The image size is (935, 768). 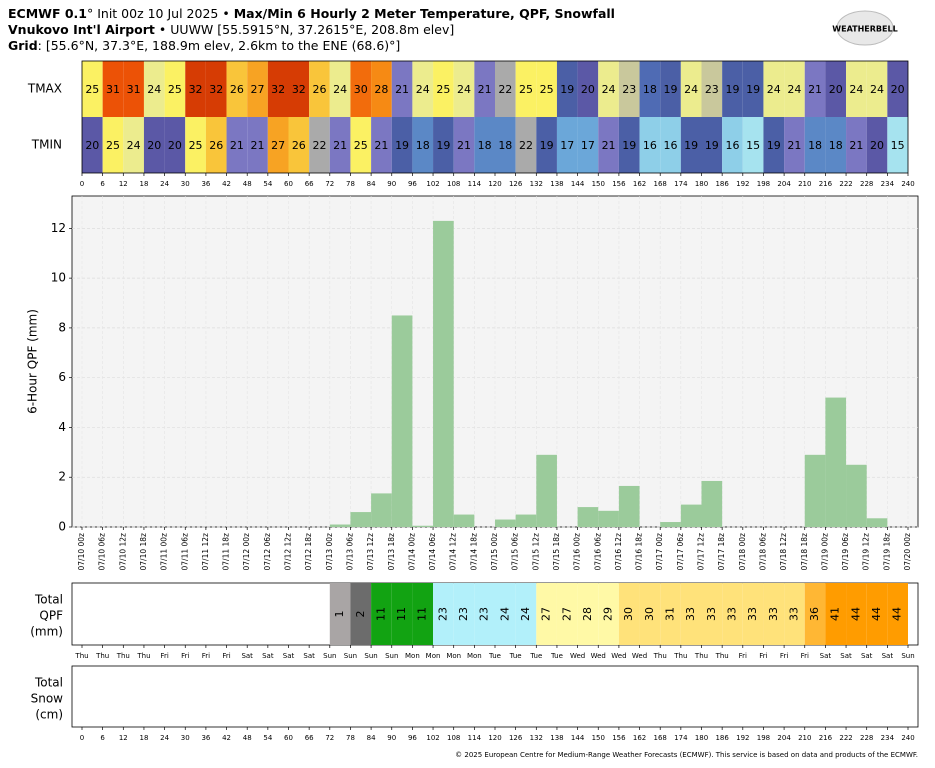 What do you see at coordinates (515, 552) in the screenshot?
I see `x-tick-label: 07/15 06z` at bounding box center [515, 552].